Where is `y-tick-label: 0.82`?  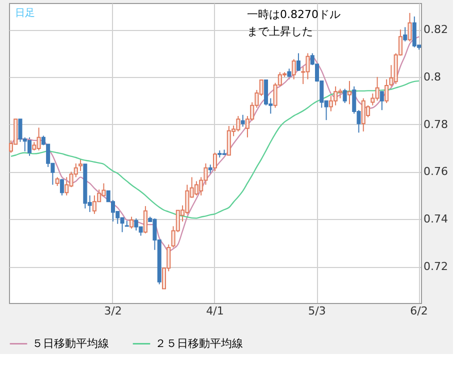
y-tick-label: 0.82 is located at coordinates (436, 29).